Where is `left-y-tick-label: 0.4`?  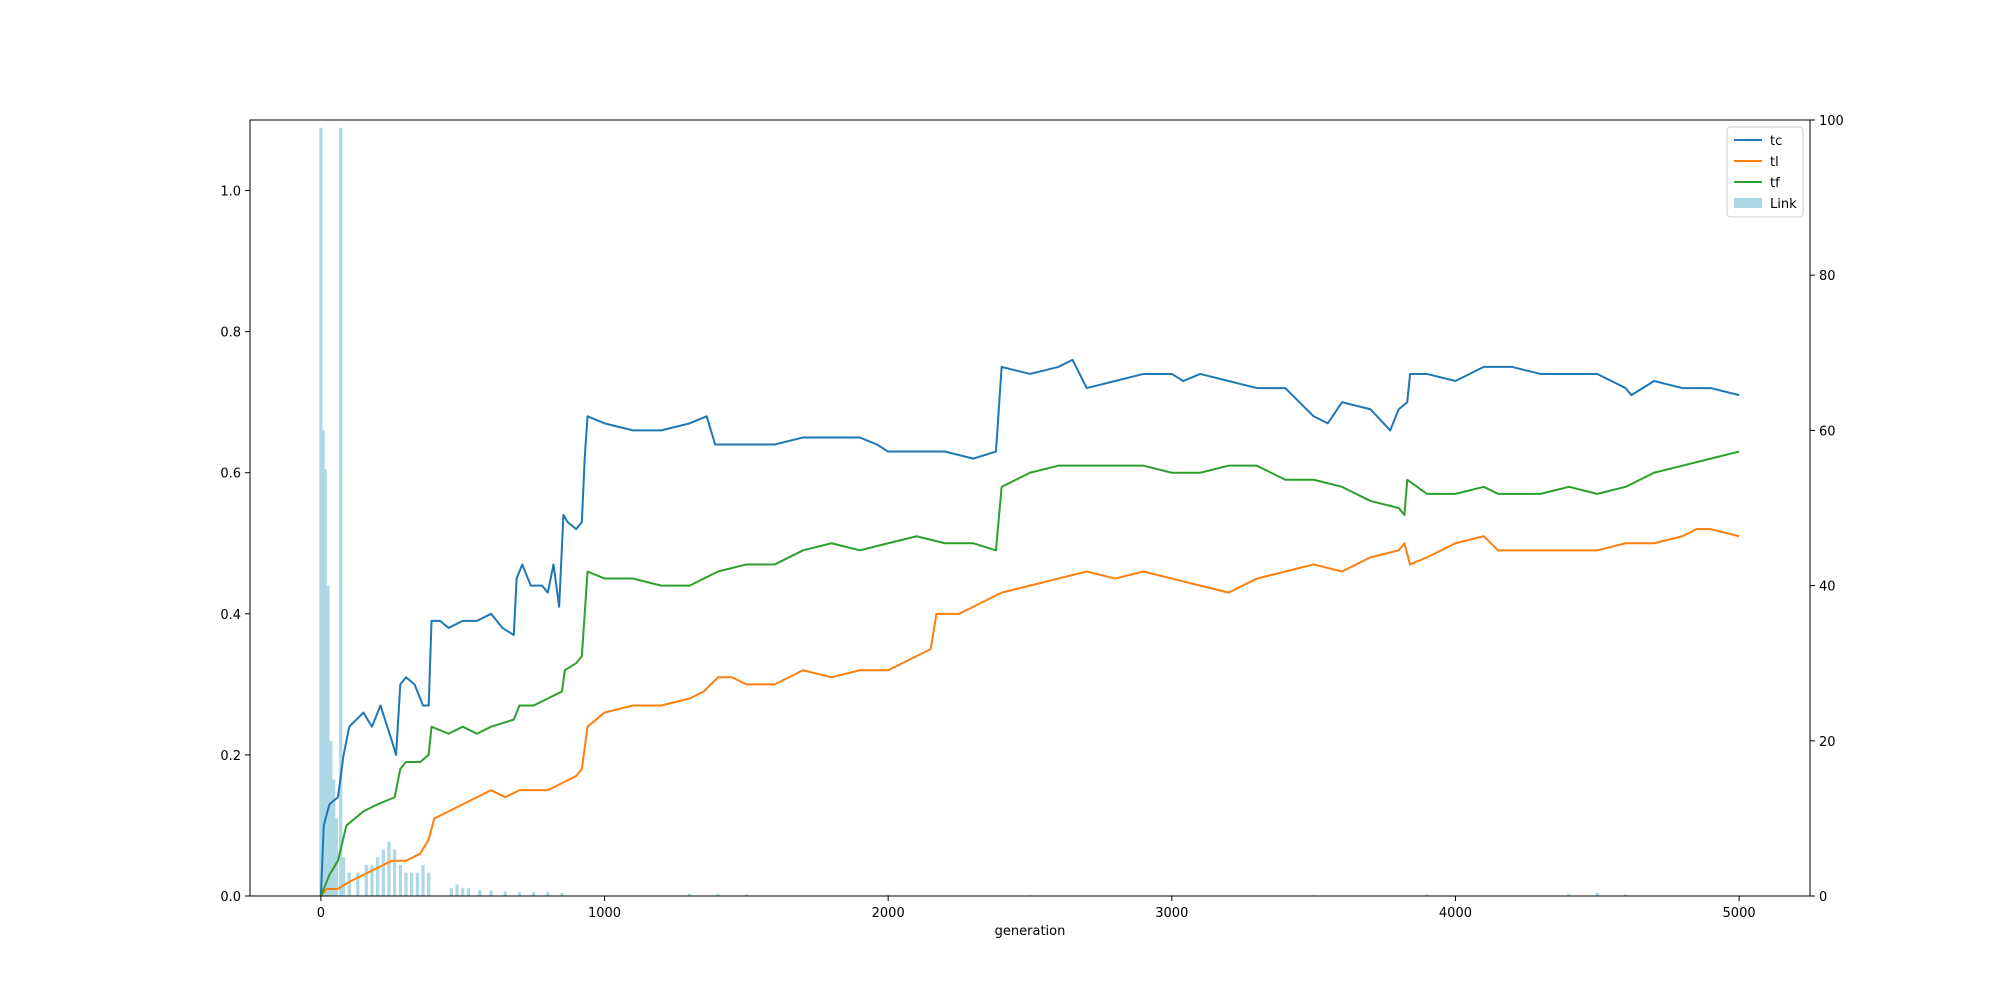
left-y-tick-label: 0.4 is located at coordinates (230, 615).